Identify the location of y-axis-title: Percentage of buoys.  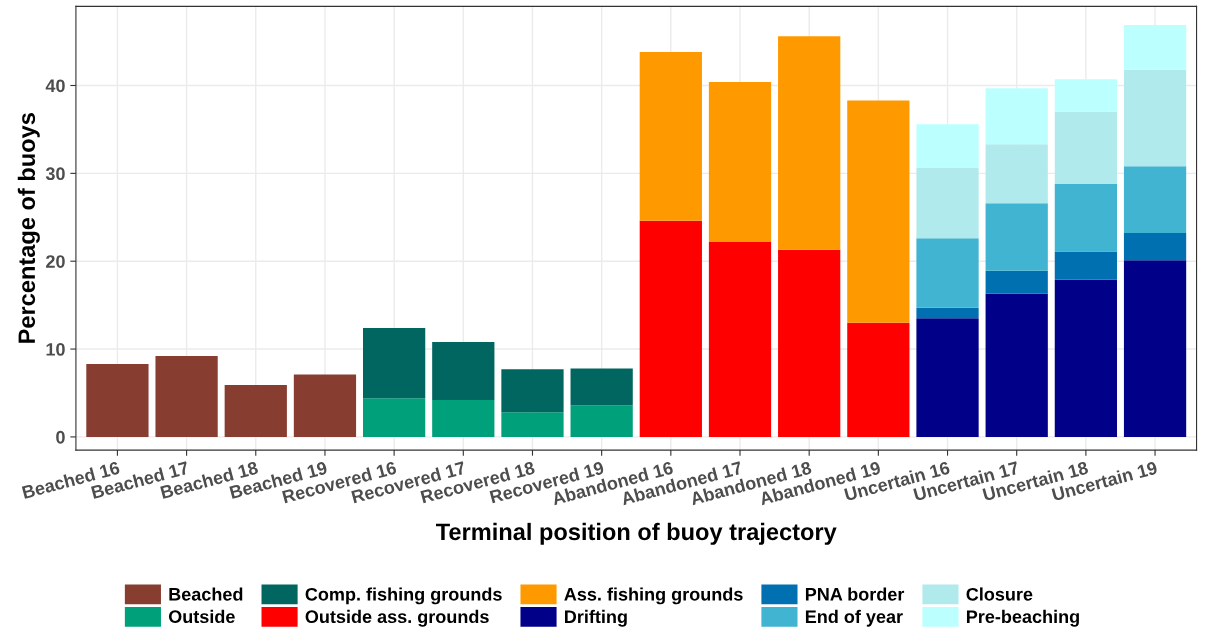
(28, 228).